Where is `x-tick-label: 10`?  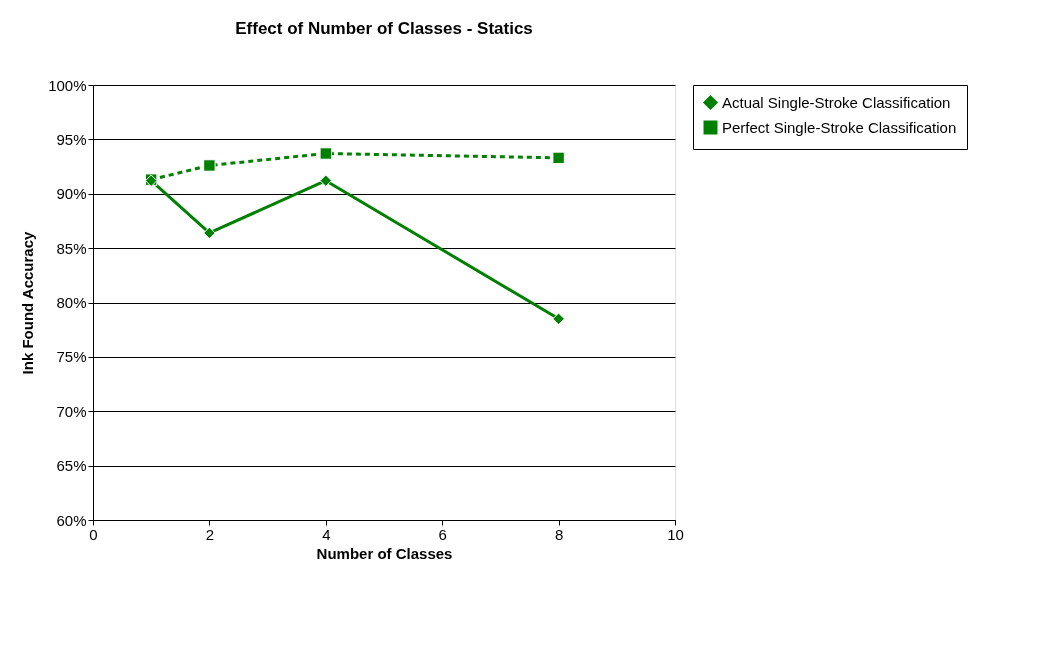 x-tick-label: 10 is located at coordinates (675, 534).